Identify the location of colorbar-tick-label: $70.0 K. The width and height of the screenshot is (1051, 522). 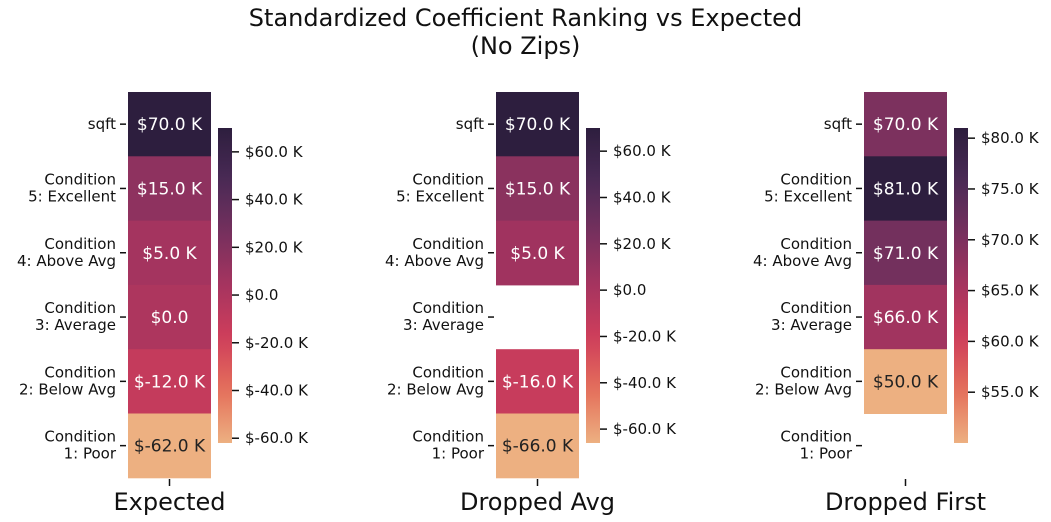
(1010, 240).